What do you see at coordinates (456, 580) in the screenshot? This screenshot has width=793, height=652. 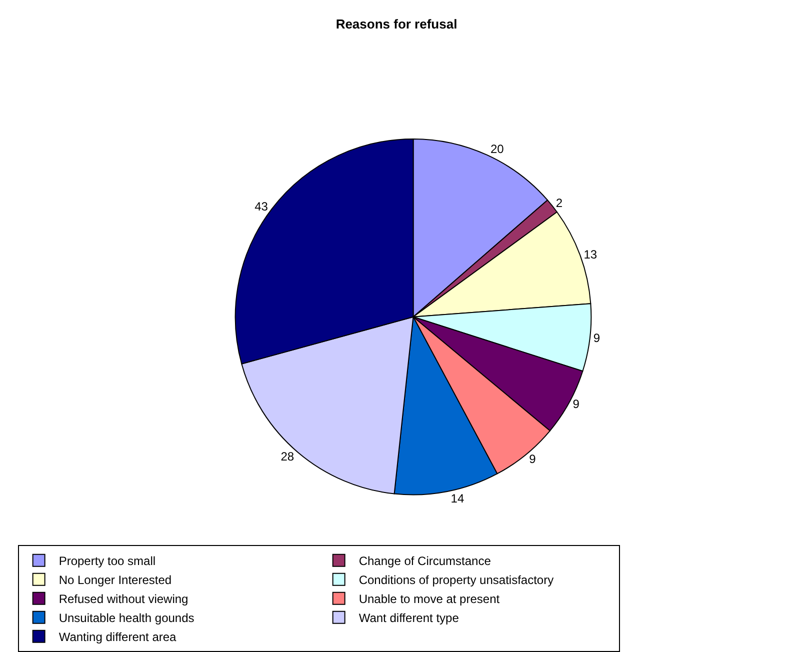 I see `legend-label: Conditions of property unsatisfactory` at bounding box center [456, 580].